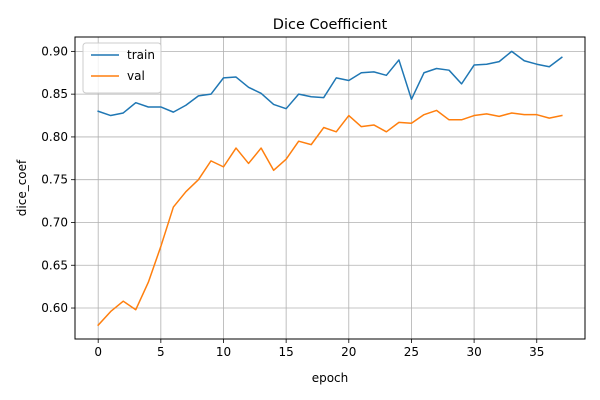 The image size is (600, 400). What do you see at coordinates (54, 137) in the screenshot?
I see `y-tick-label: 0.80` at bounding box center [54, 137].